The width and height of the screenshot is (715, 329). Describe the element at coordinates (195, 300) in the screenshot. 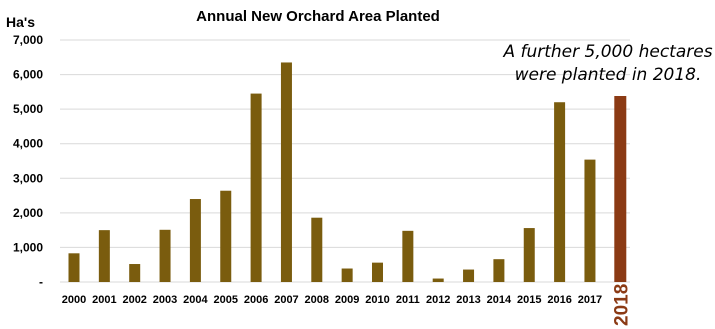

I see `x-tick-label-2004: 2004` at that location.